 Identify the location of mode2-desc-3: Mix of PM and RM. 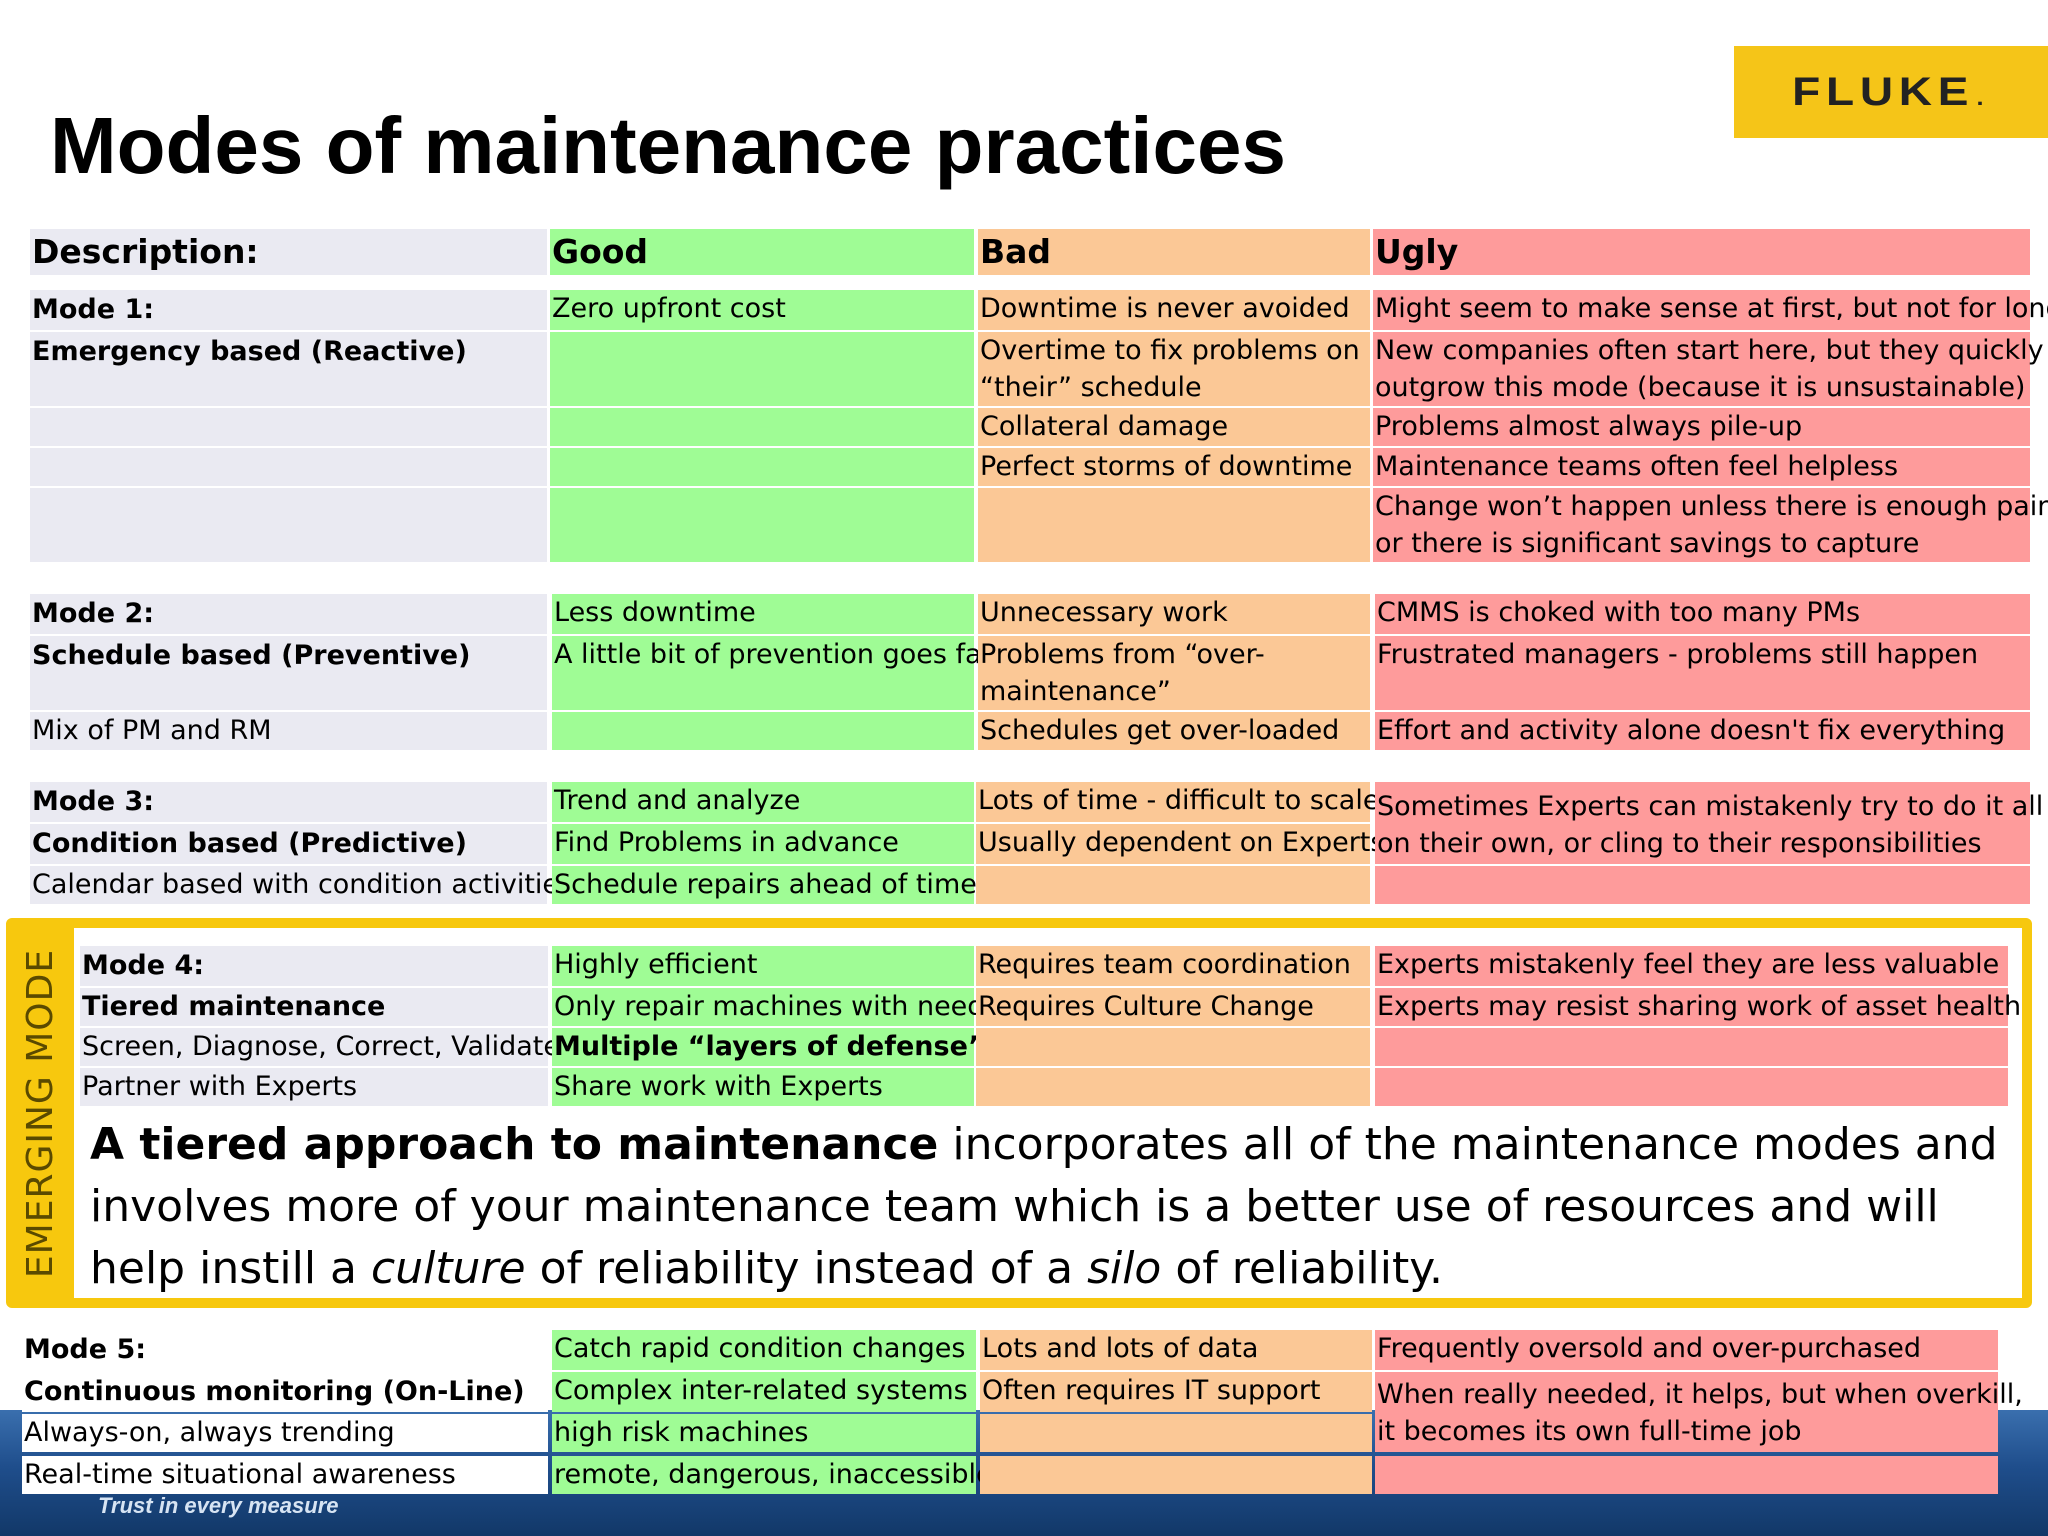
(288, 731).